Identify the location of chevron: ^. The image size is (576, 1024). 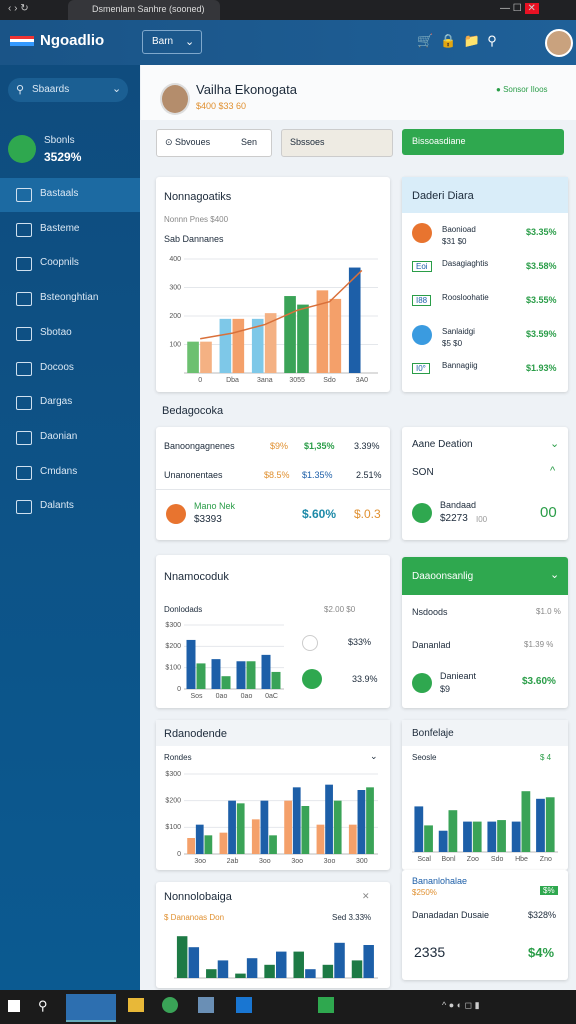
(553, 471).